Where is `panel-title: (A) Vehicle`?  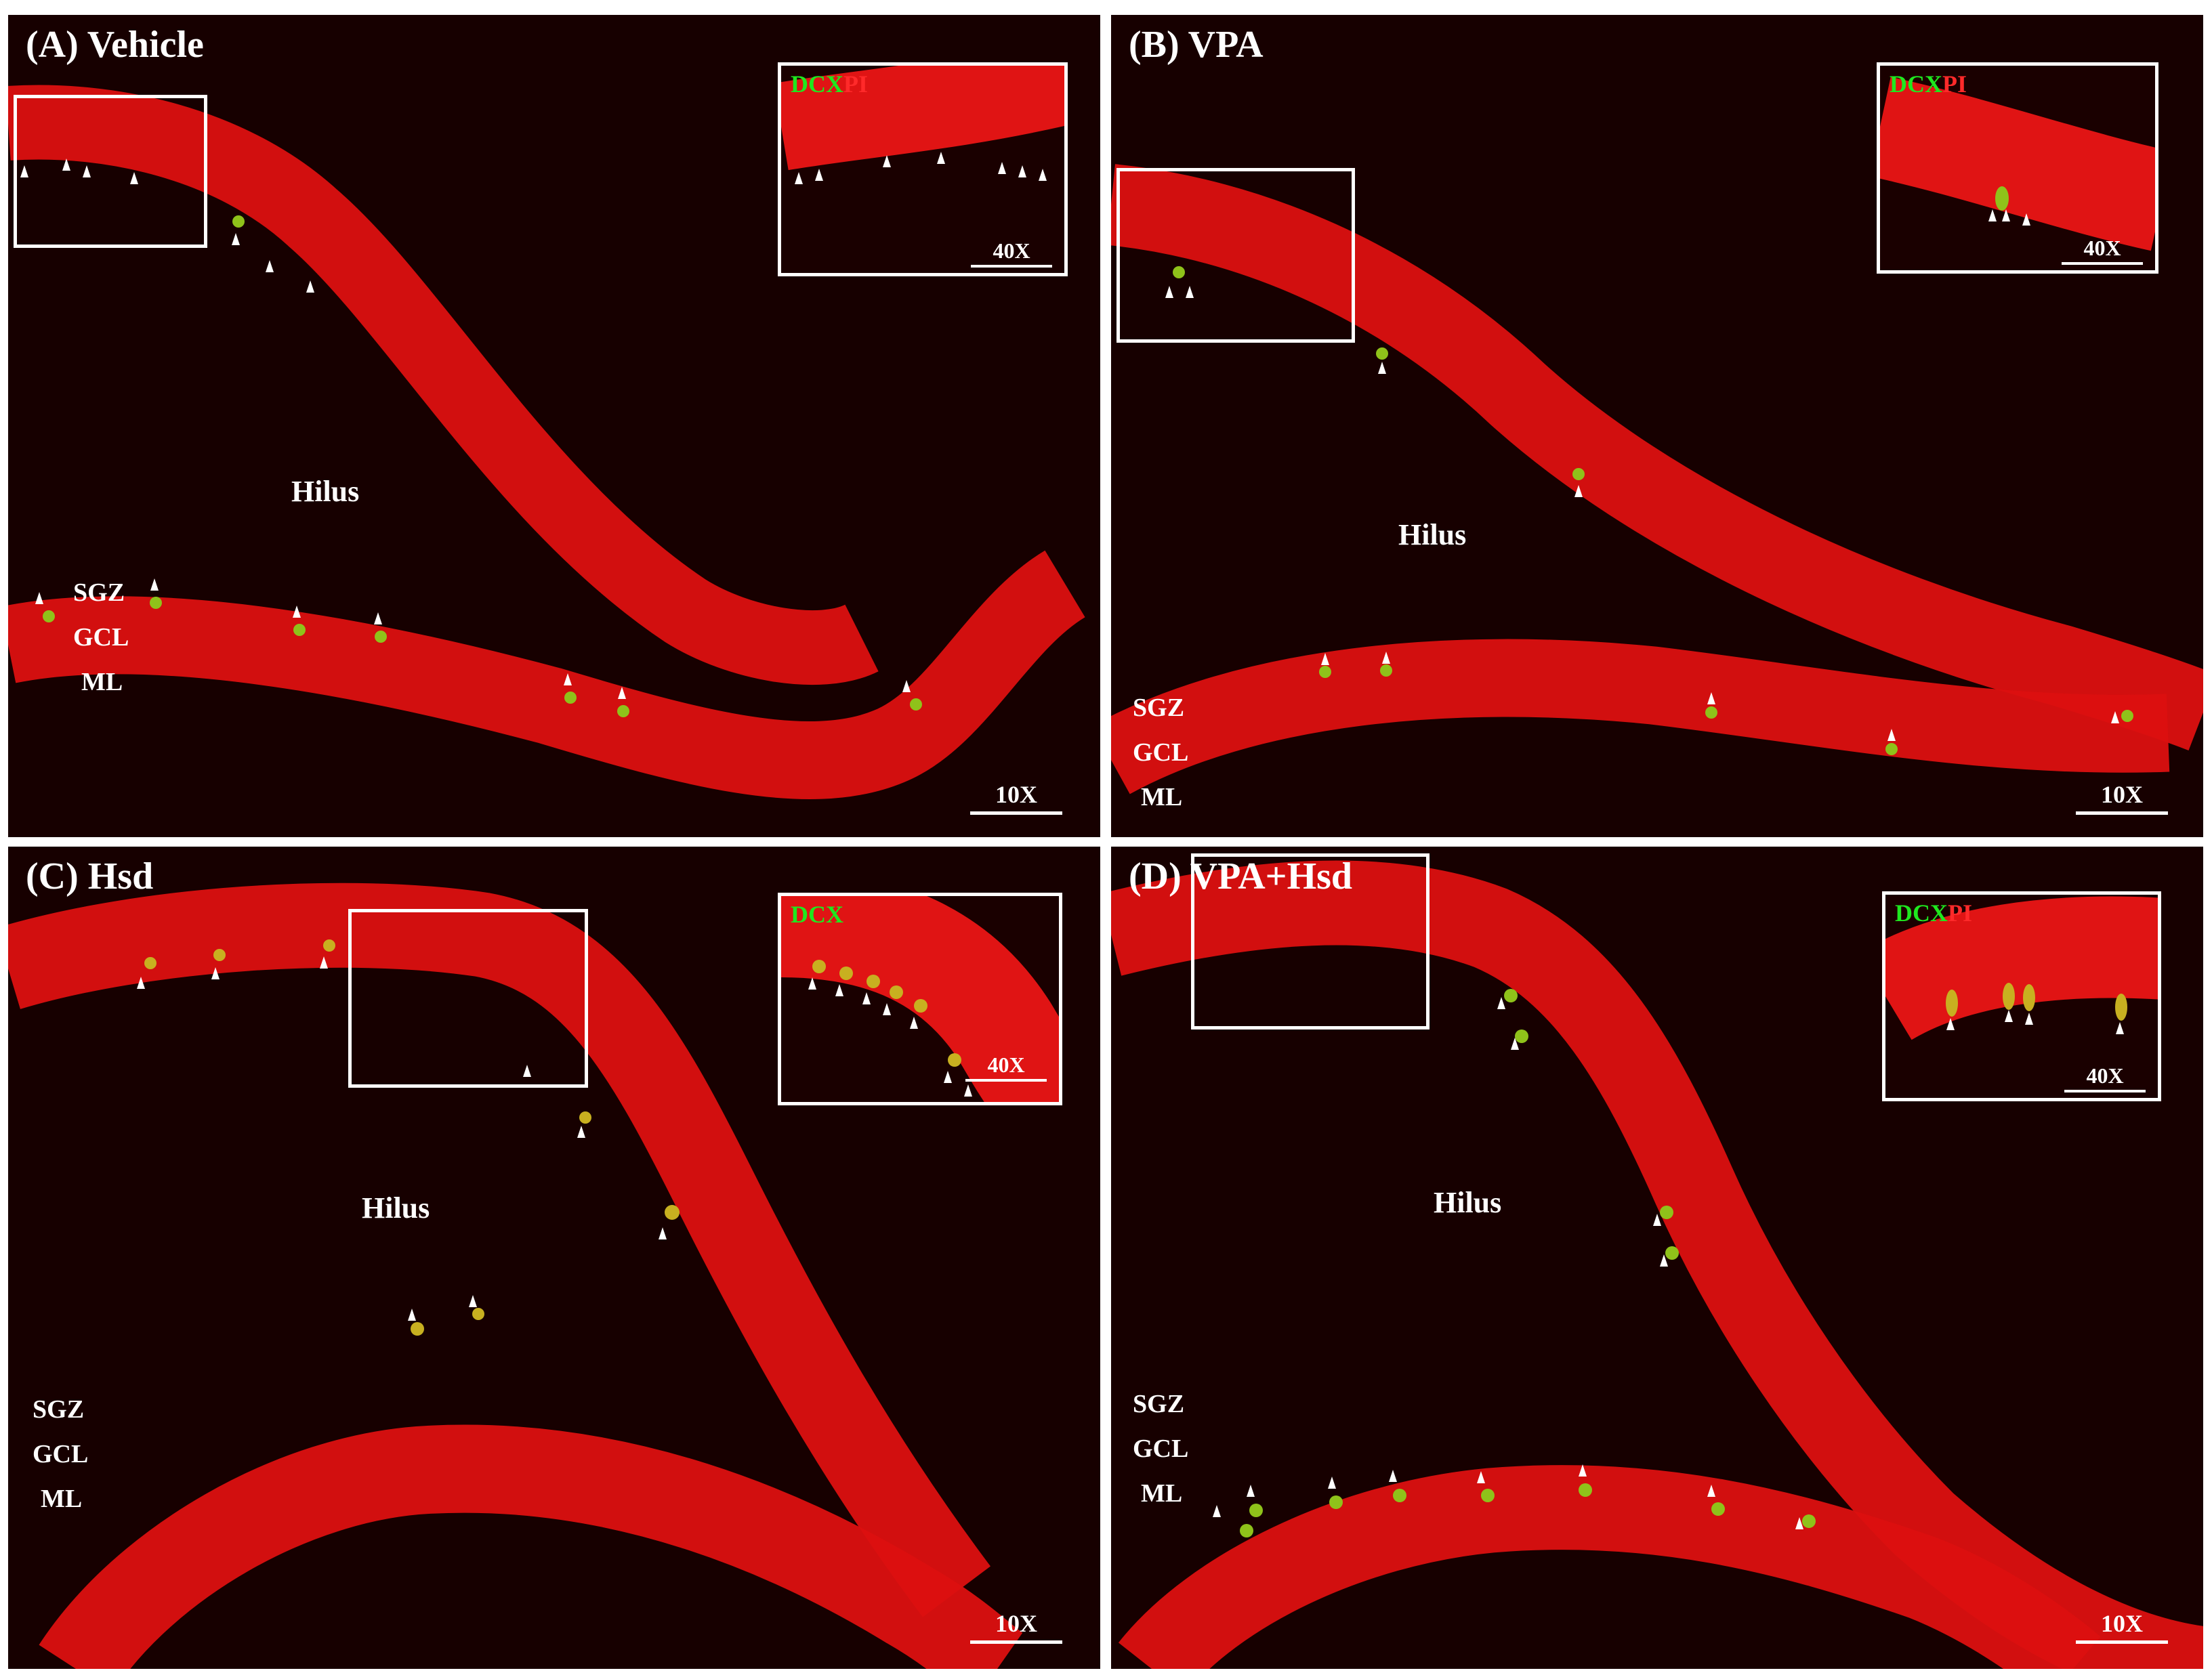
panel-title: (A) Vehicle is located at coordinates (115, 45).